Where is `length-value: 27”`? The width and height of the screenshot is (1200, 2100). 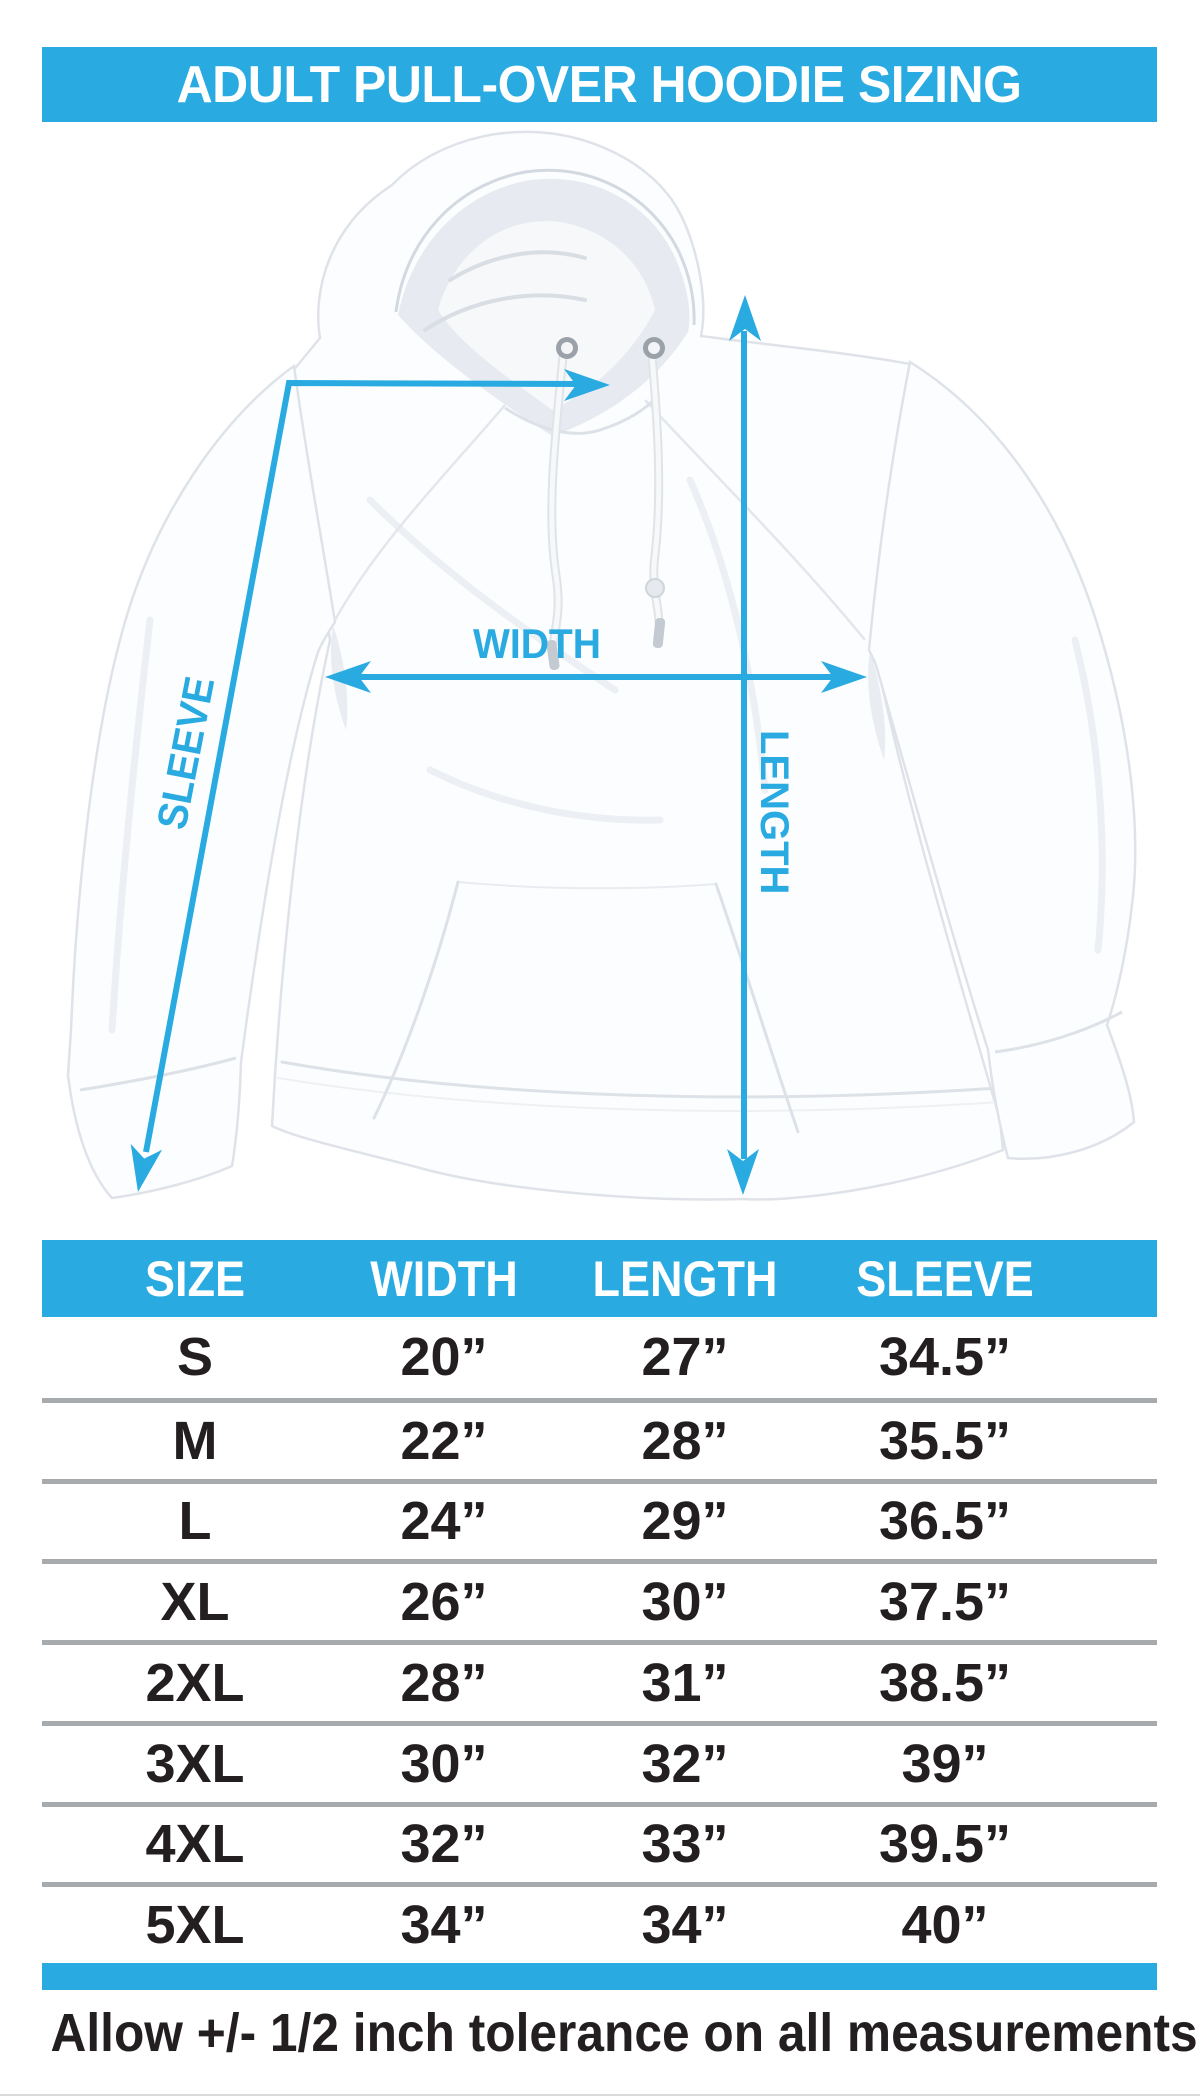
length-value: 27” is located at coordinates (685, 1357).